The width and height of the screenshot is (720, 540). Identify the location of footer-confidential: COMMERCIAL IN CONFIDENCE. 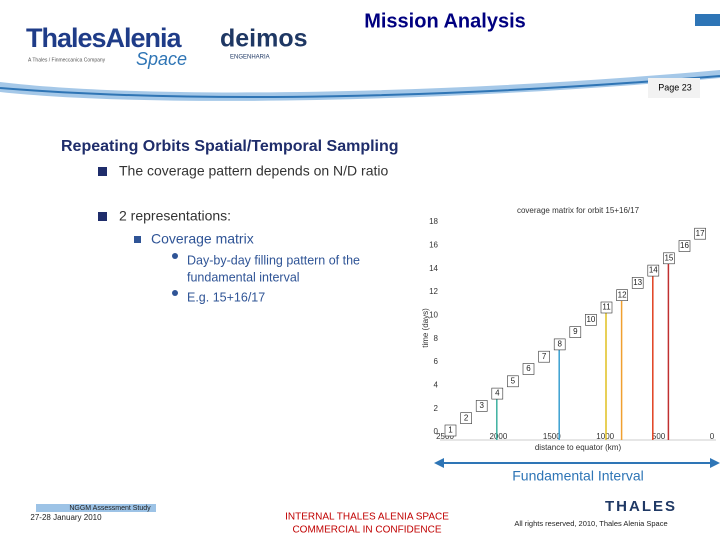
(366, 530).